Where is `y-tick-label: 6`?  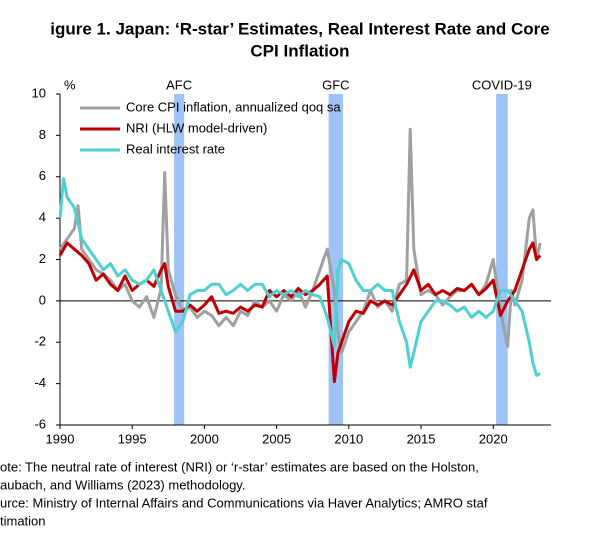 y-tick-label: 6 is located at coordinates (42, 175).